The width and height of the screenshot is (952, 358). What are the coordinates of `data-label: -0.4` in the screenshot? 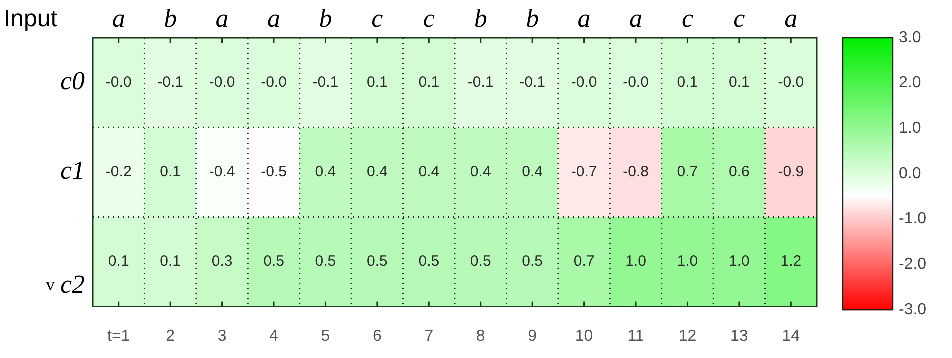 It's located at (222, 172).